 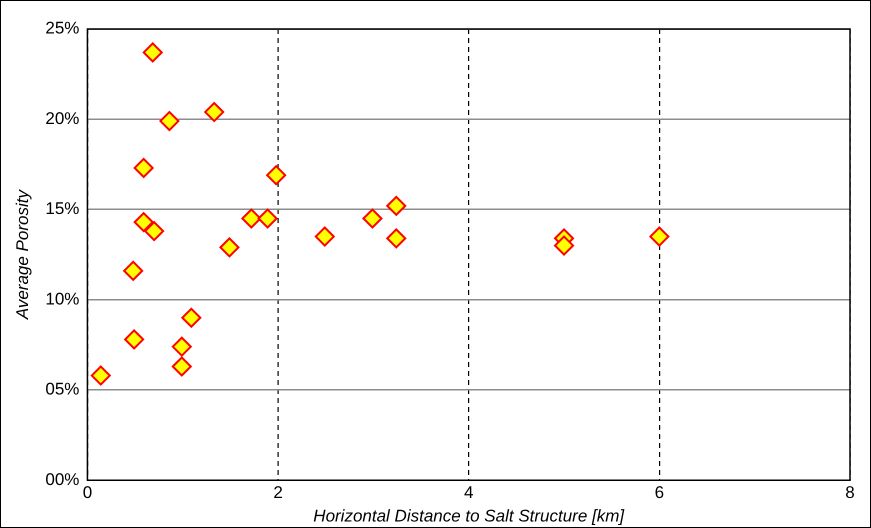 I want to click on y-tick-label: 15%, so click(x=62, y=208).